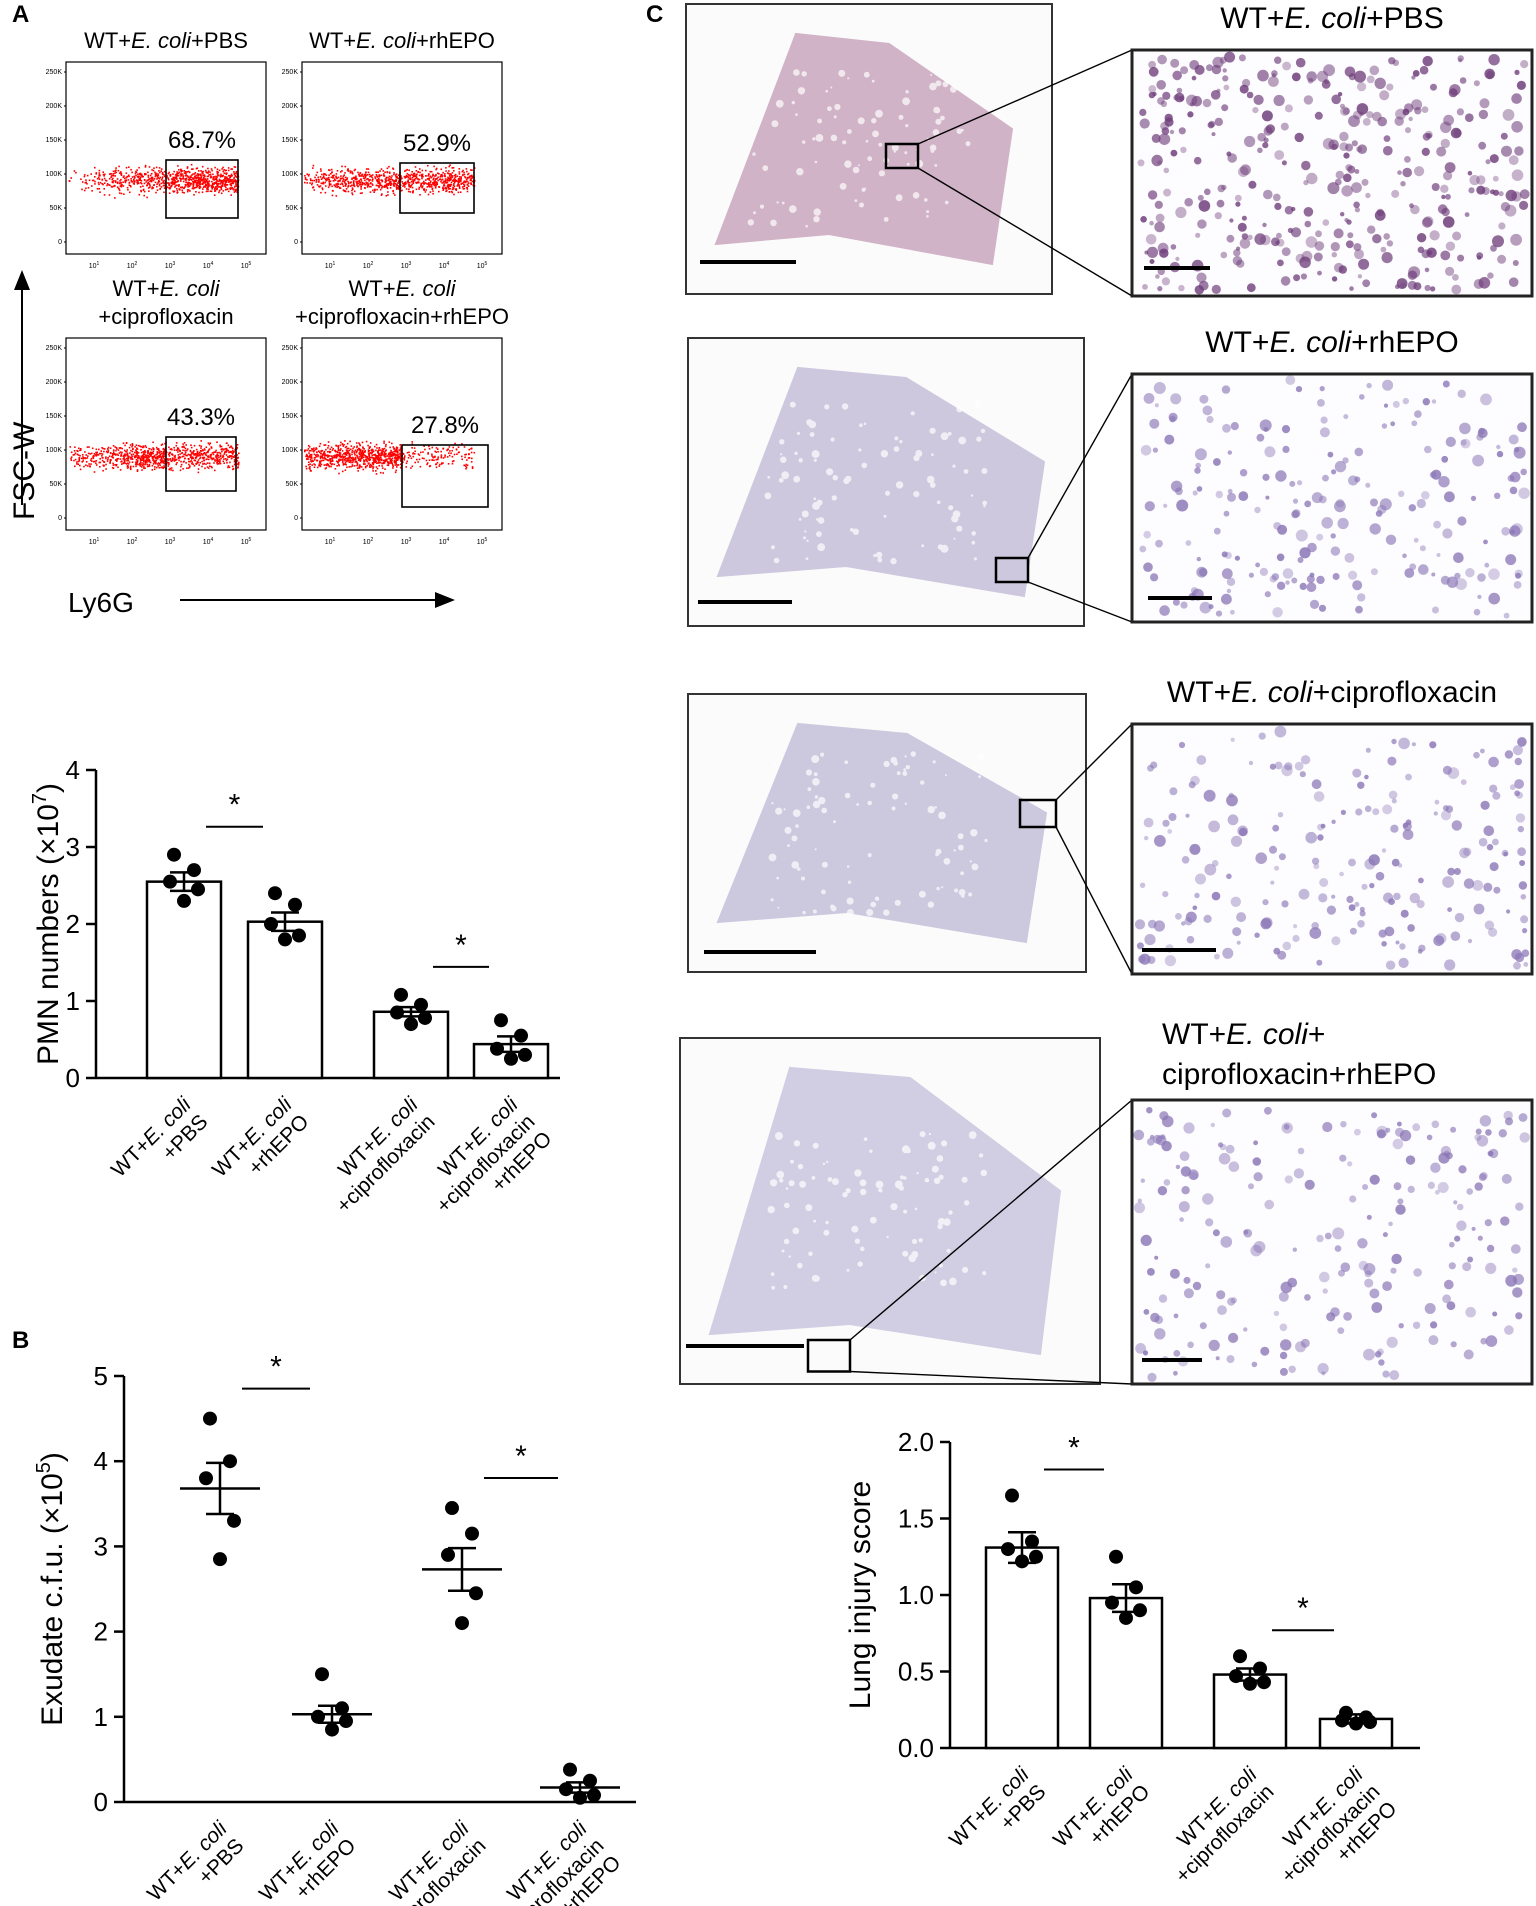 This screenshot has width=1536, height=1906. What do you see at coordinates (98, 264) in the screenshot?
I see `tick-exp: 1` at bounding box center [98, 264].